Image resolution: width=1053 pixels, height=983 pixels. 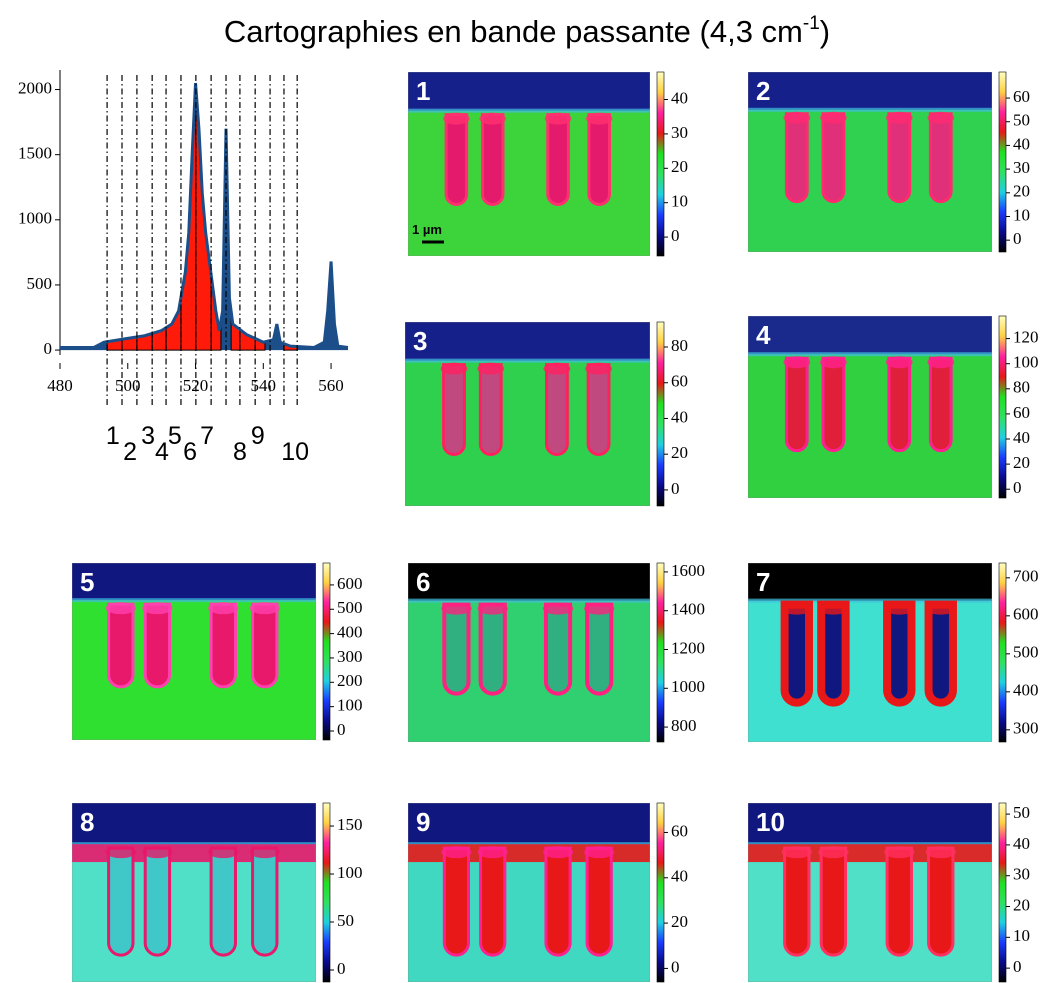 I want to click on map-label: 10, so click(x=770, y=822).